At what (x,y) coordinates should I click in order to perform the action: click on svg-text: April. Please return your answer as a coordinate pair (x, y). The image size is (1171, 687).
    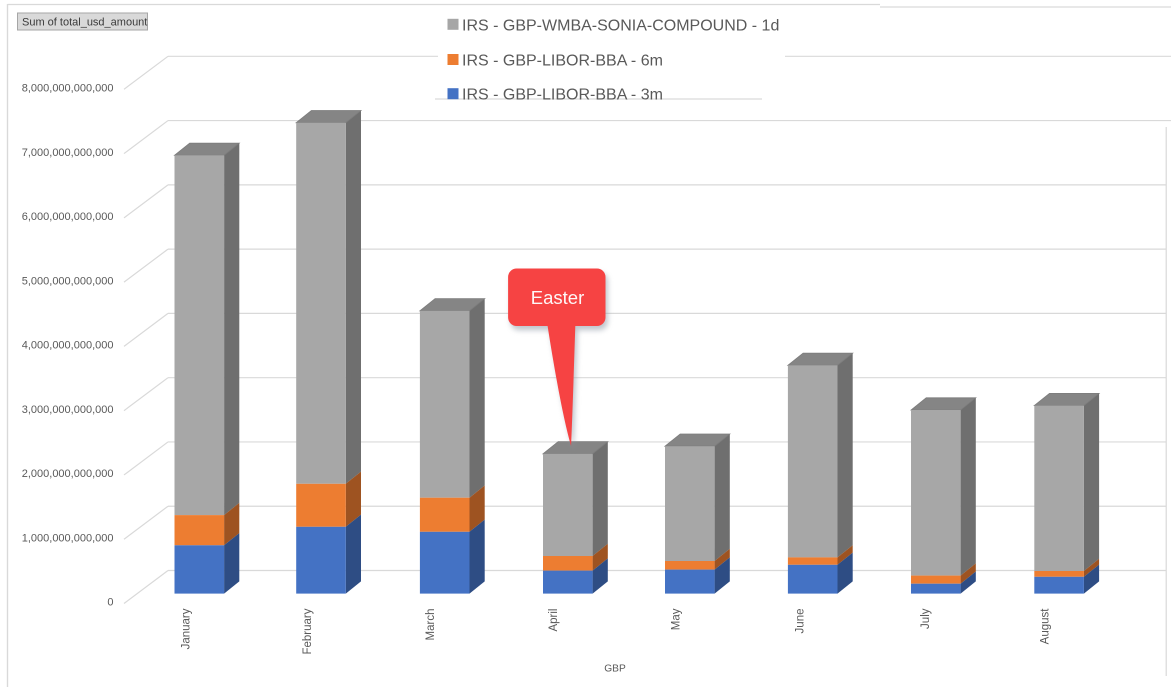
    Looking at the image, I should click on (554, 620).